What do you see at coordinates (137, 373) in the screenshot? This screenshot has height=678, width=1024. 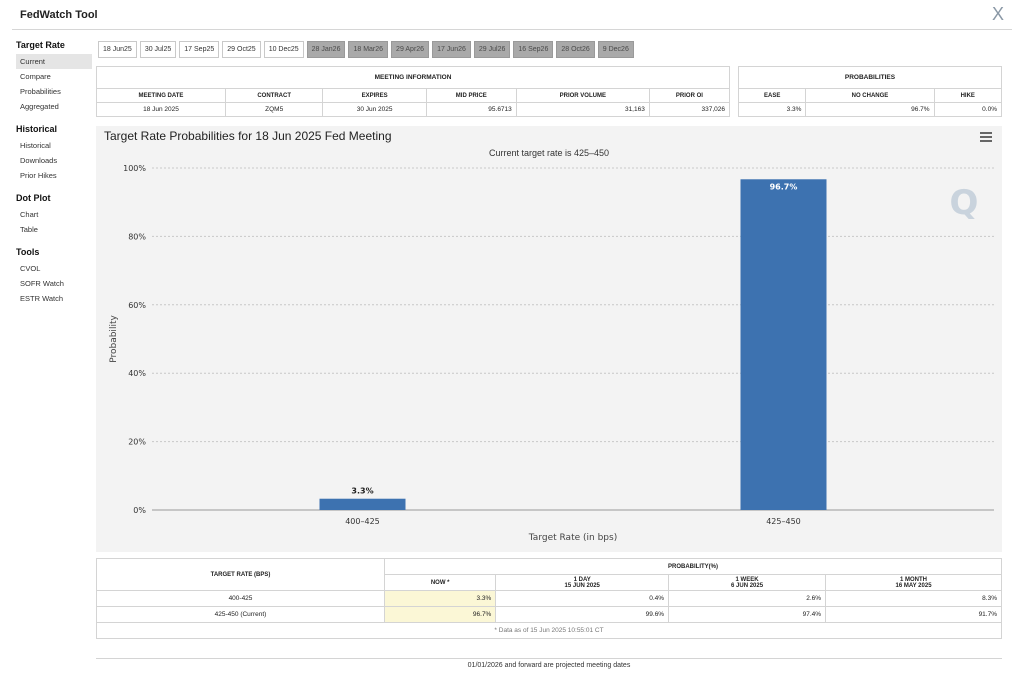 I see `y-tick-label: 40%` at bounding box center [137, 373].